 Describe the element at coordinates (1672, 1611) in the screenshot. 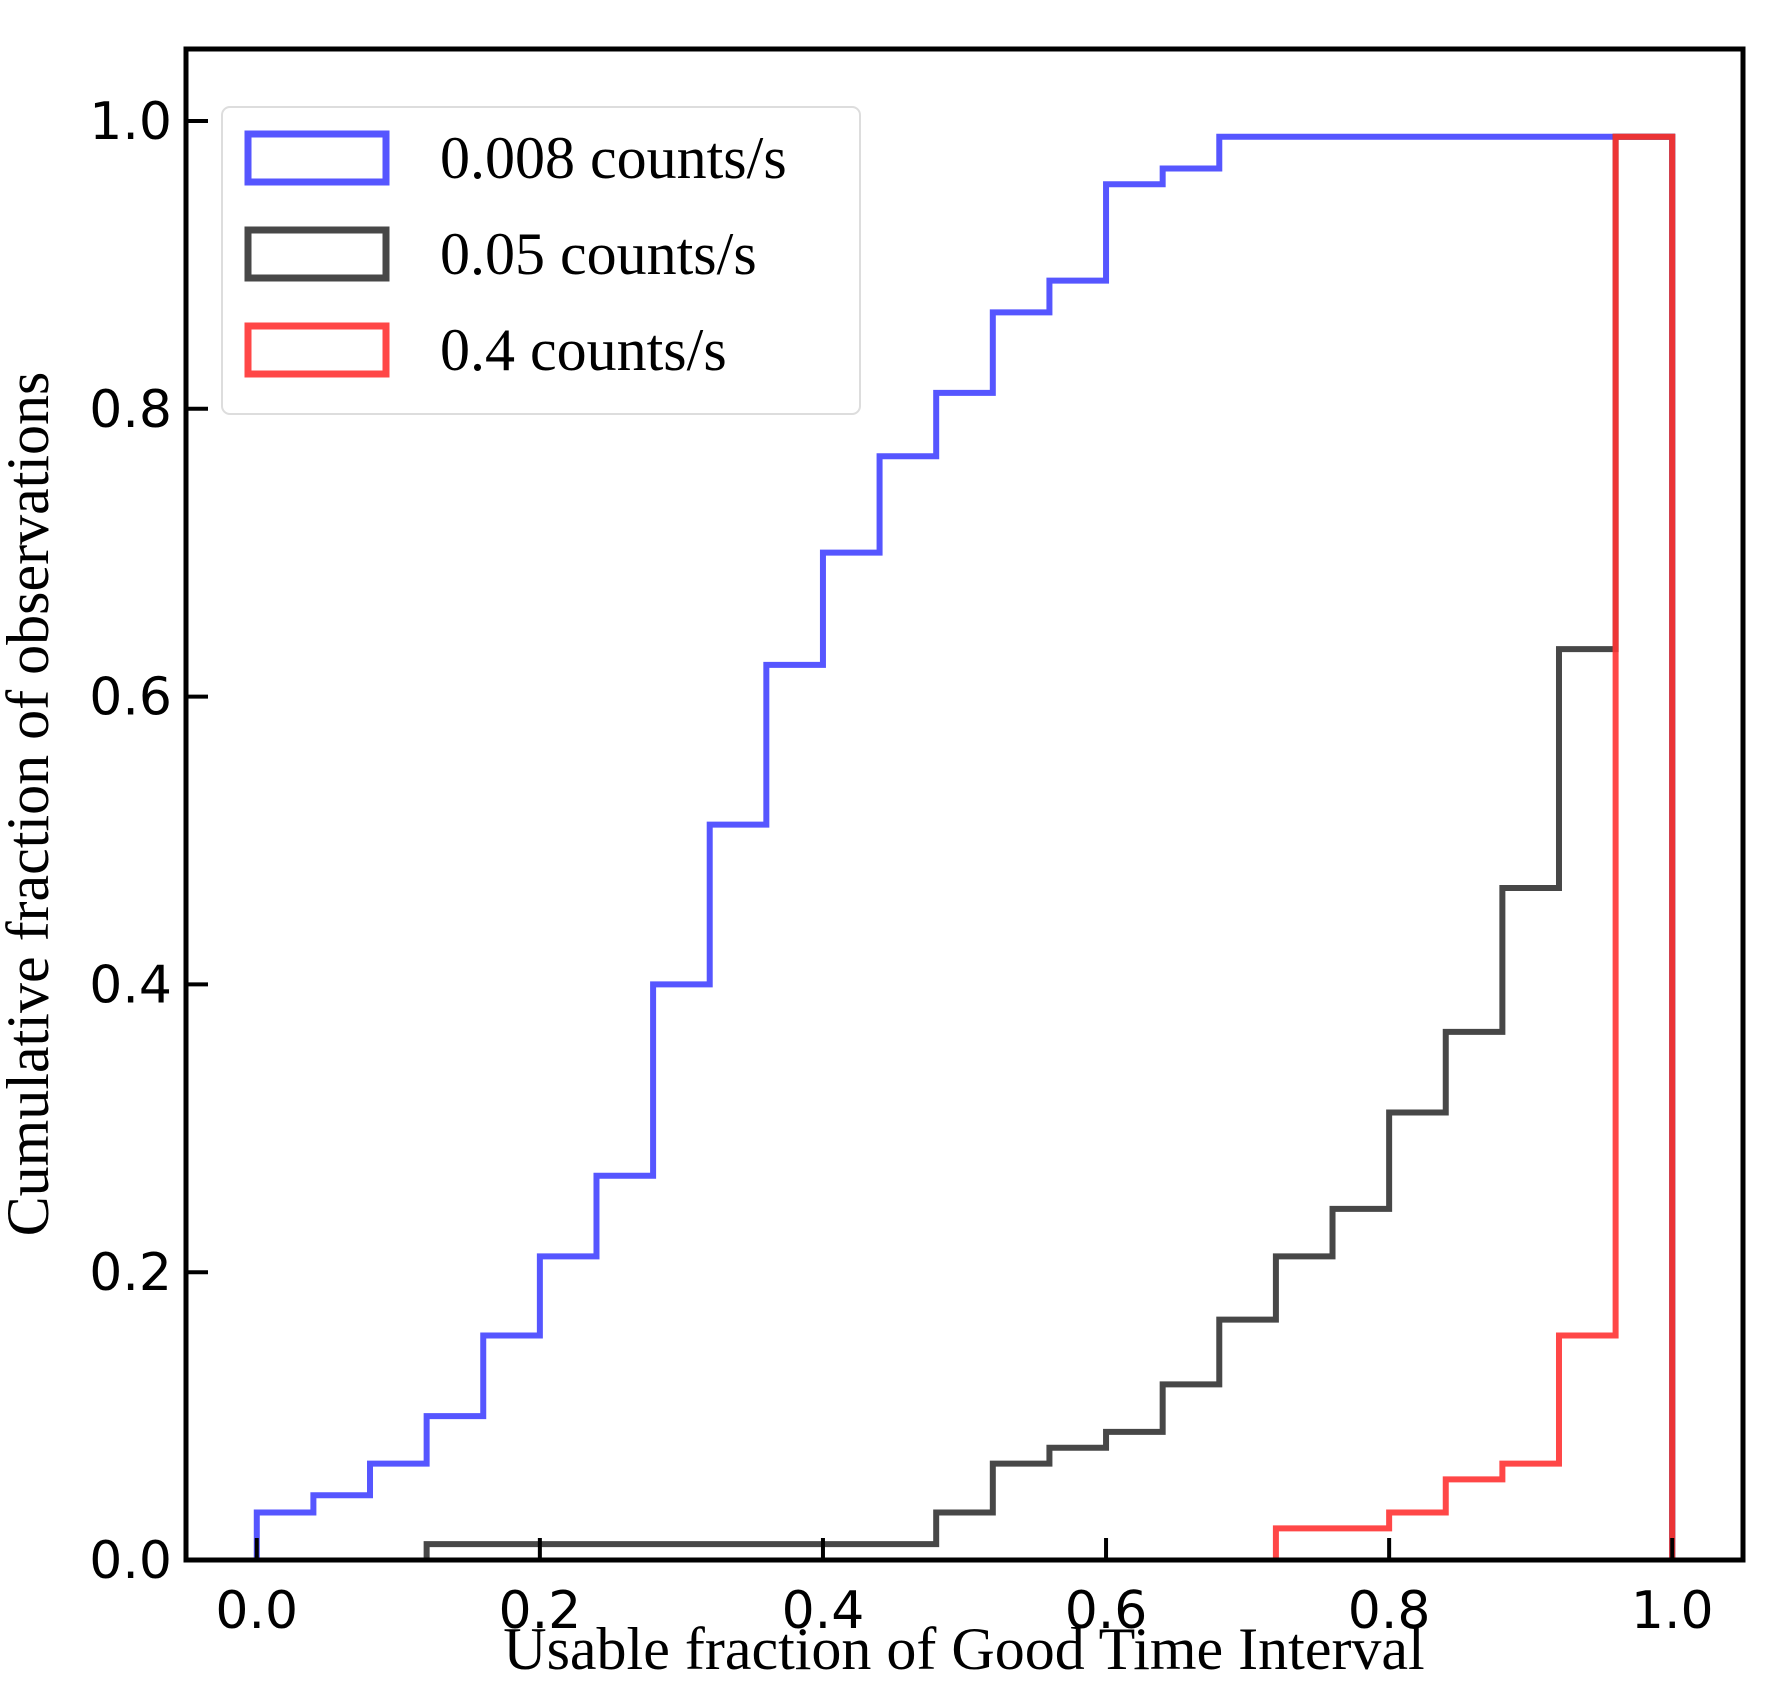

I see `x-tick-label: 1.0` at that location.